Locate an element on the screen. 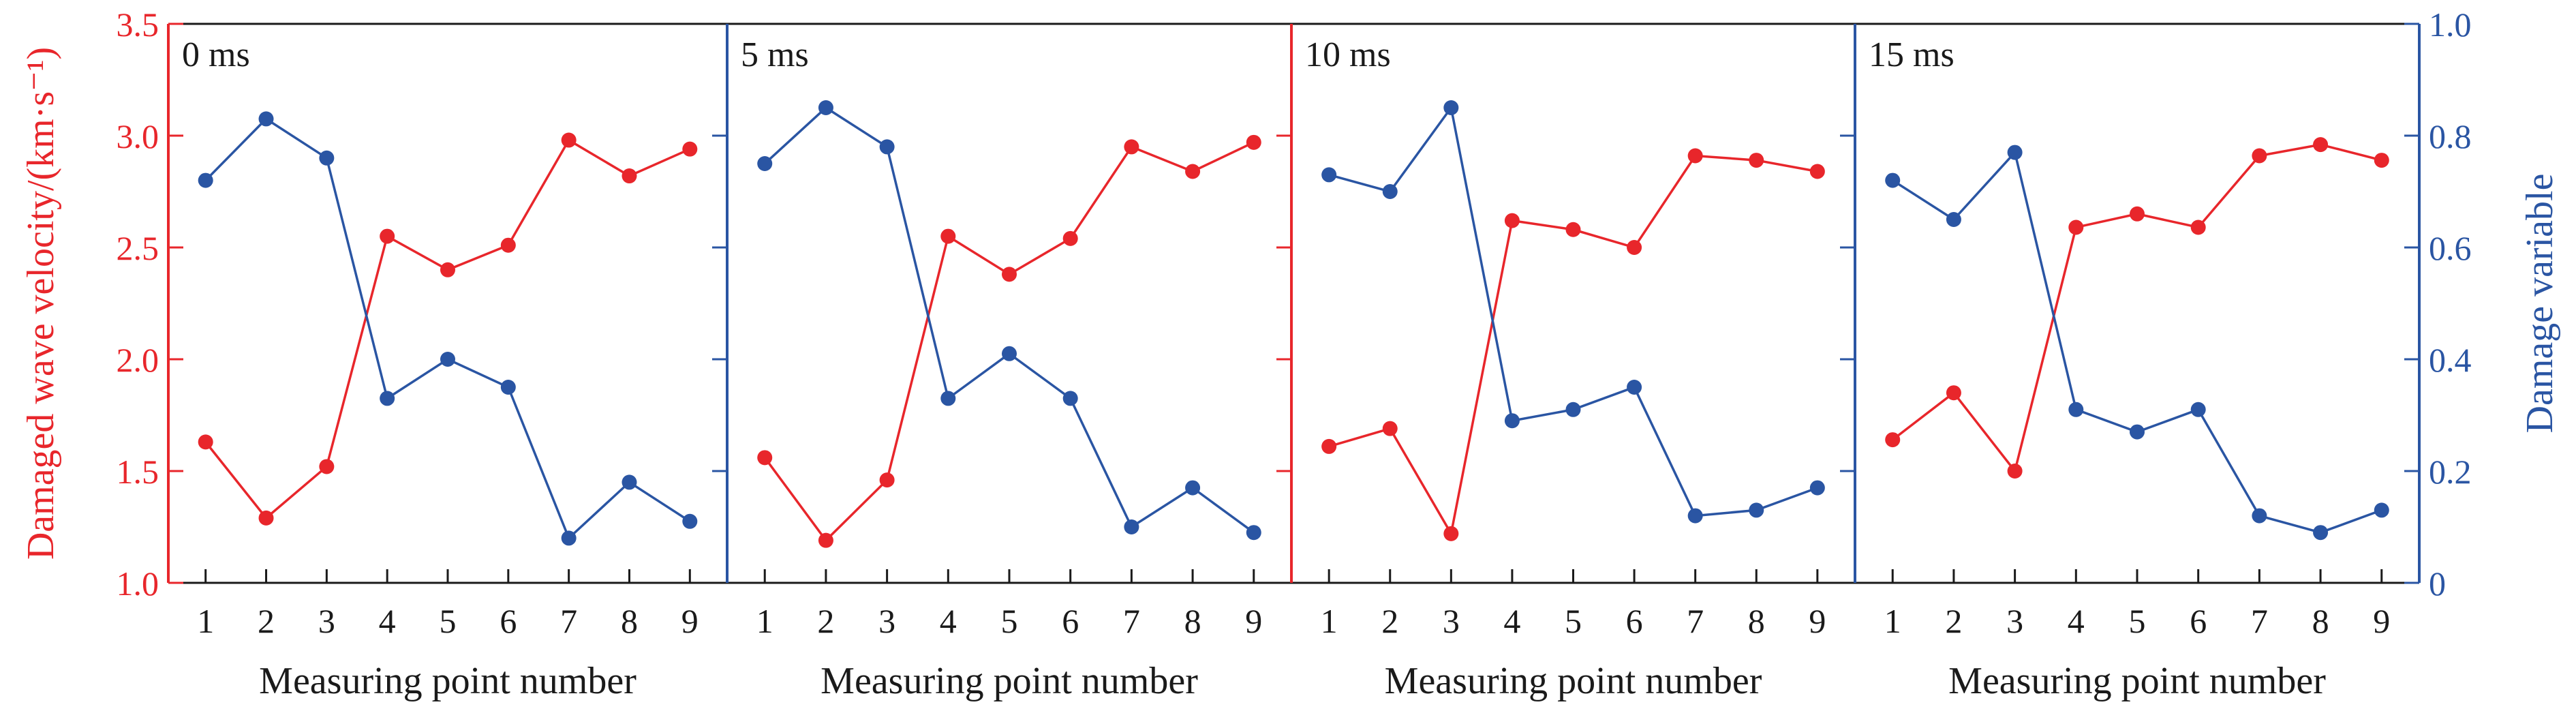  right-tick-label: 1.0 is located at coordinates (2450, 24).